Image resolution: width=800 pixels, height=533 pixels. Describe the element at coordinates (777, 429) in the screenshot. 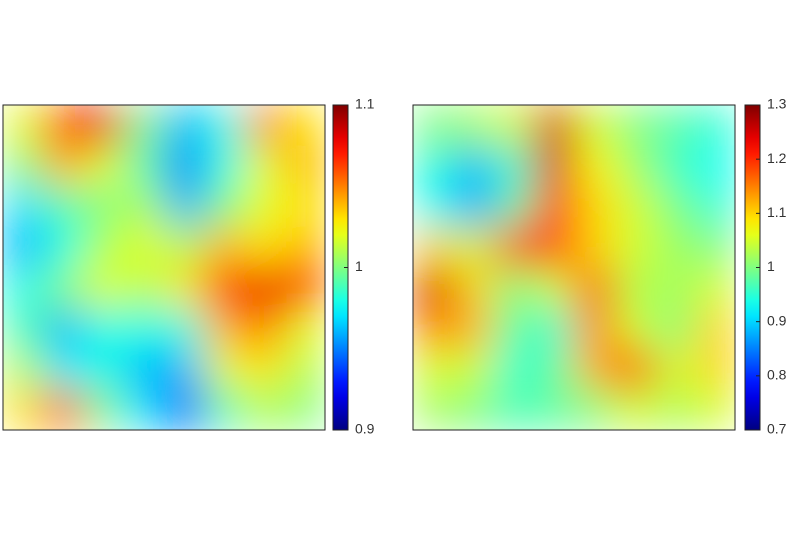

I see `colorbar-tick-label: 0.7` at that location.